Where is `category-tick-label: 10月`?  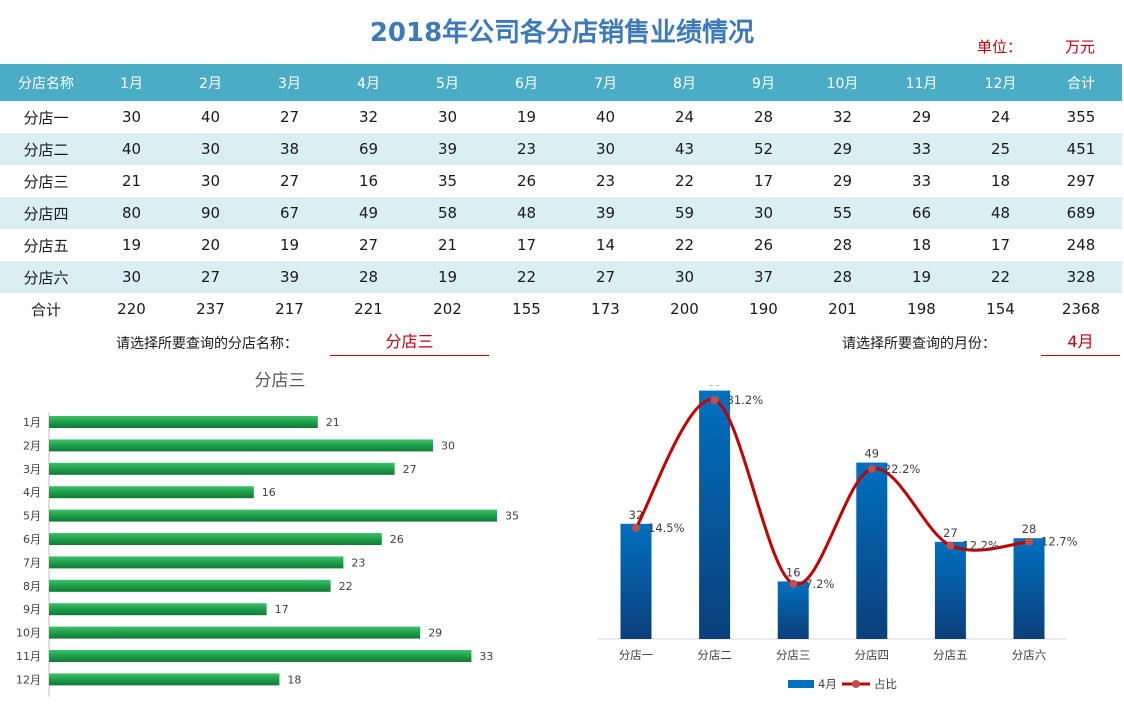
category-tick-label: 10月 is located at coordinates (28, 633).